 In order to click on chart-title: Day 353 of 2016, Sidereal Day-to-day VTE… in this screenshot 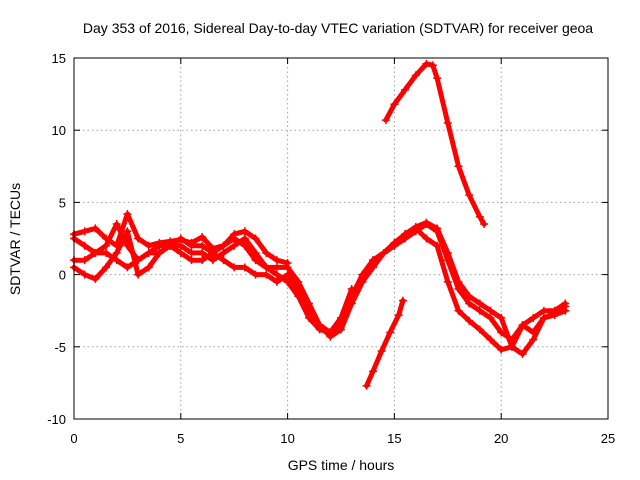, I will do `click(338, 28)`.